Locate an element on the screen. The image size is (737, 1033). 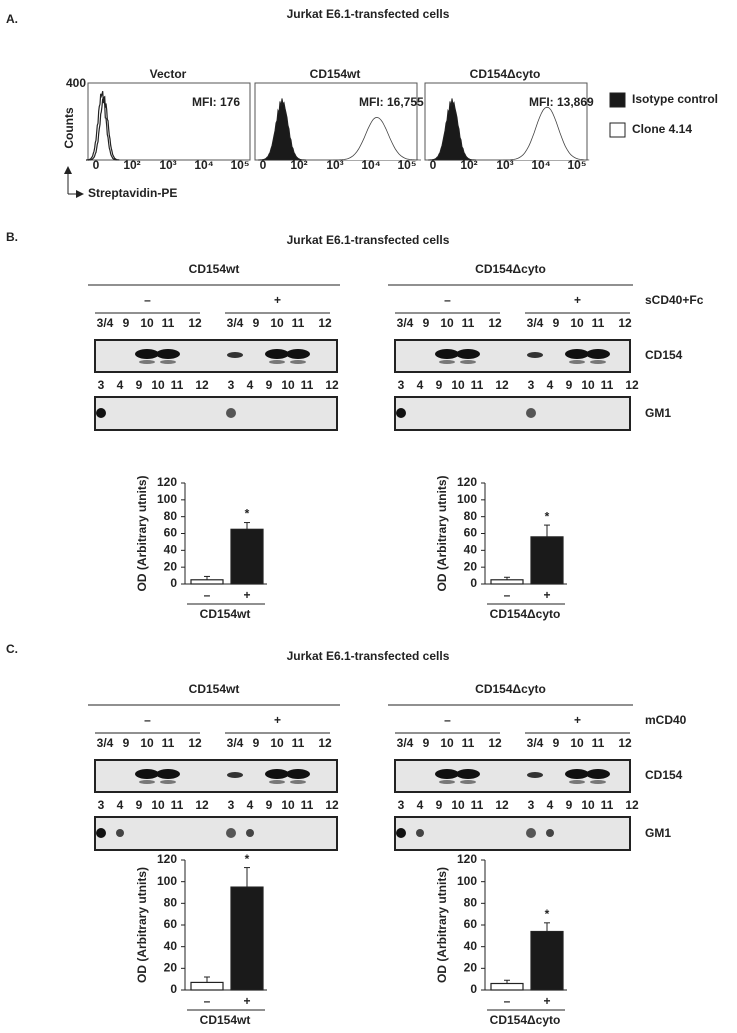
x-tick-label: 10⁴ is located at coordinates (370, 165).